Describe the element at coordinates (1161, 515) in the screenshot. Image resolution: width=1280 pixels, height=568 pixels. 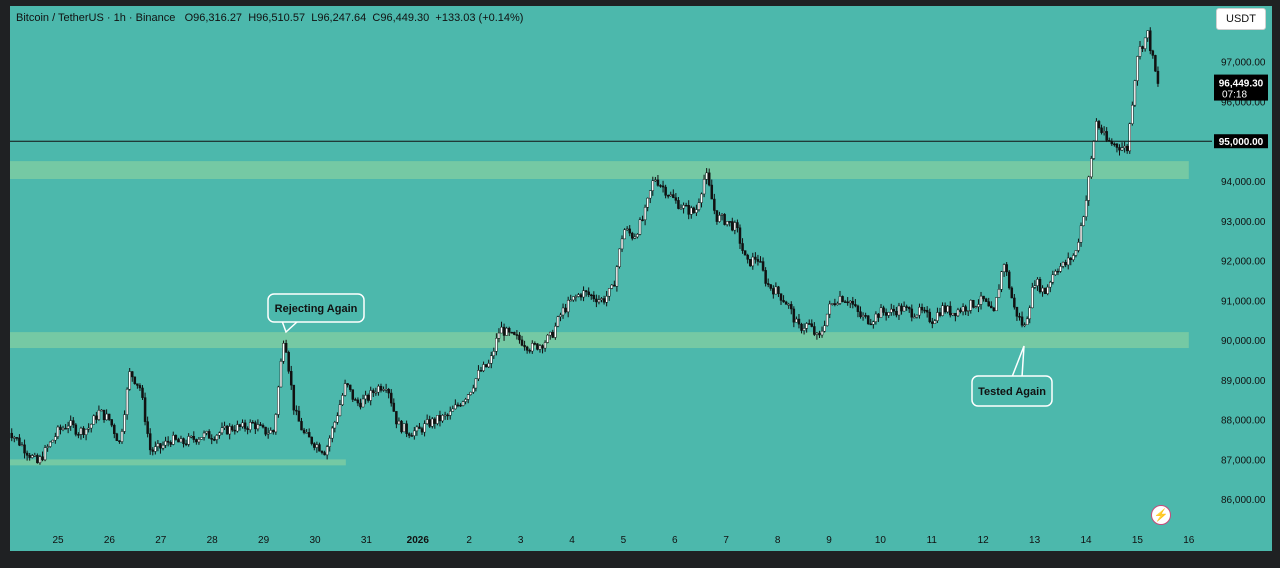
I see `flash-icon: ⚡` at that location.